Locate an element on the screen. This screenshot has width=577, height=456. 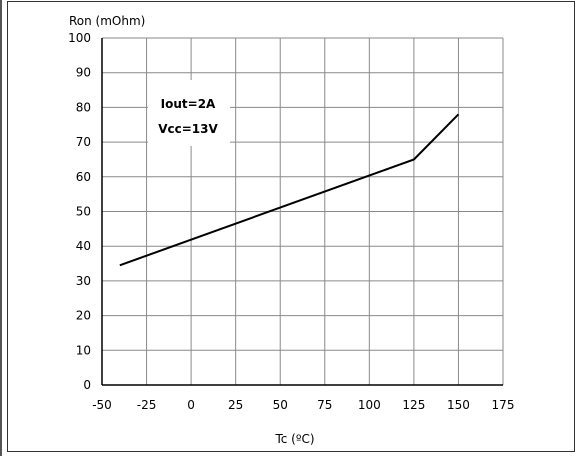
x-axis-label: Tc (ºC) is located at coordinates (294, 439).